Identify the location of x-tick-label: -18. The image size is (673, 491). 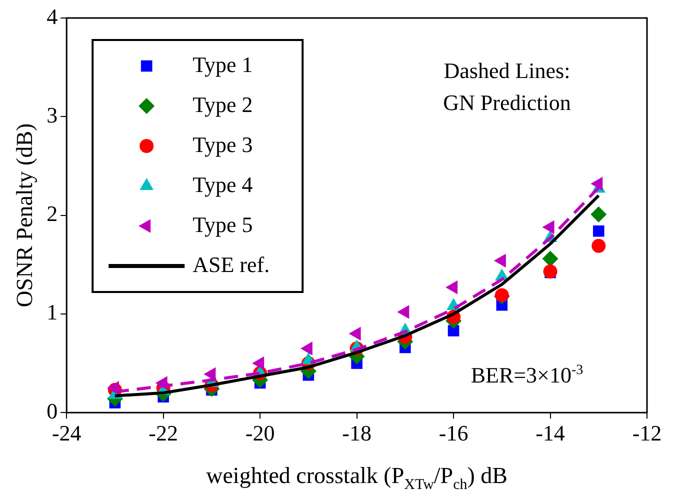
(357, 433).